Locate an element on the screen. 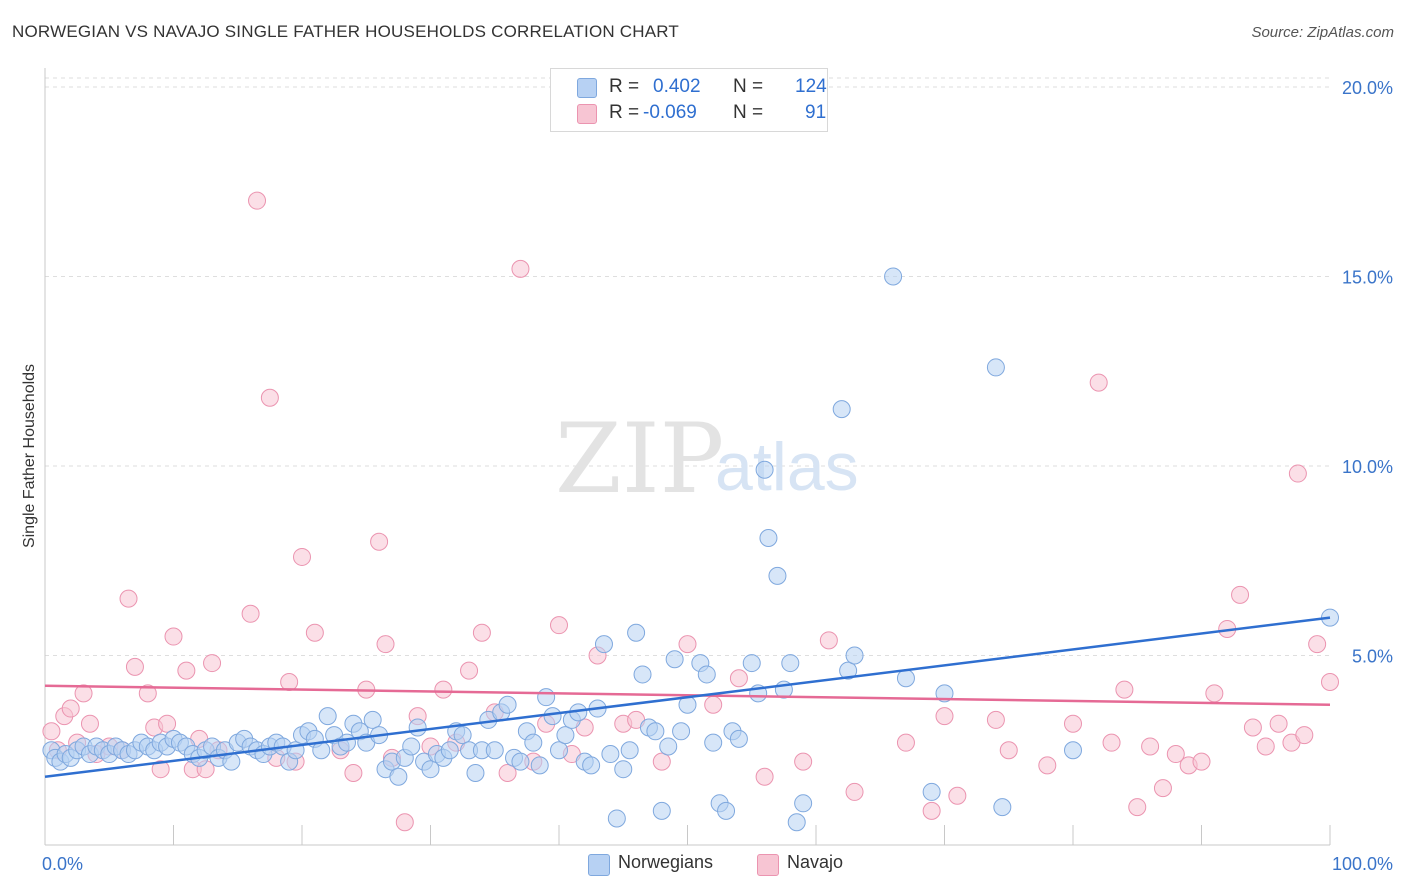  x-tick-label: 0.0% is located at coordinates (62, 864).